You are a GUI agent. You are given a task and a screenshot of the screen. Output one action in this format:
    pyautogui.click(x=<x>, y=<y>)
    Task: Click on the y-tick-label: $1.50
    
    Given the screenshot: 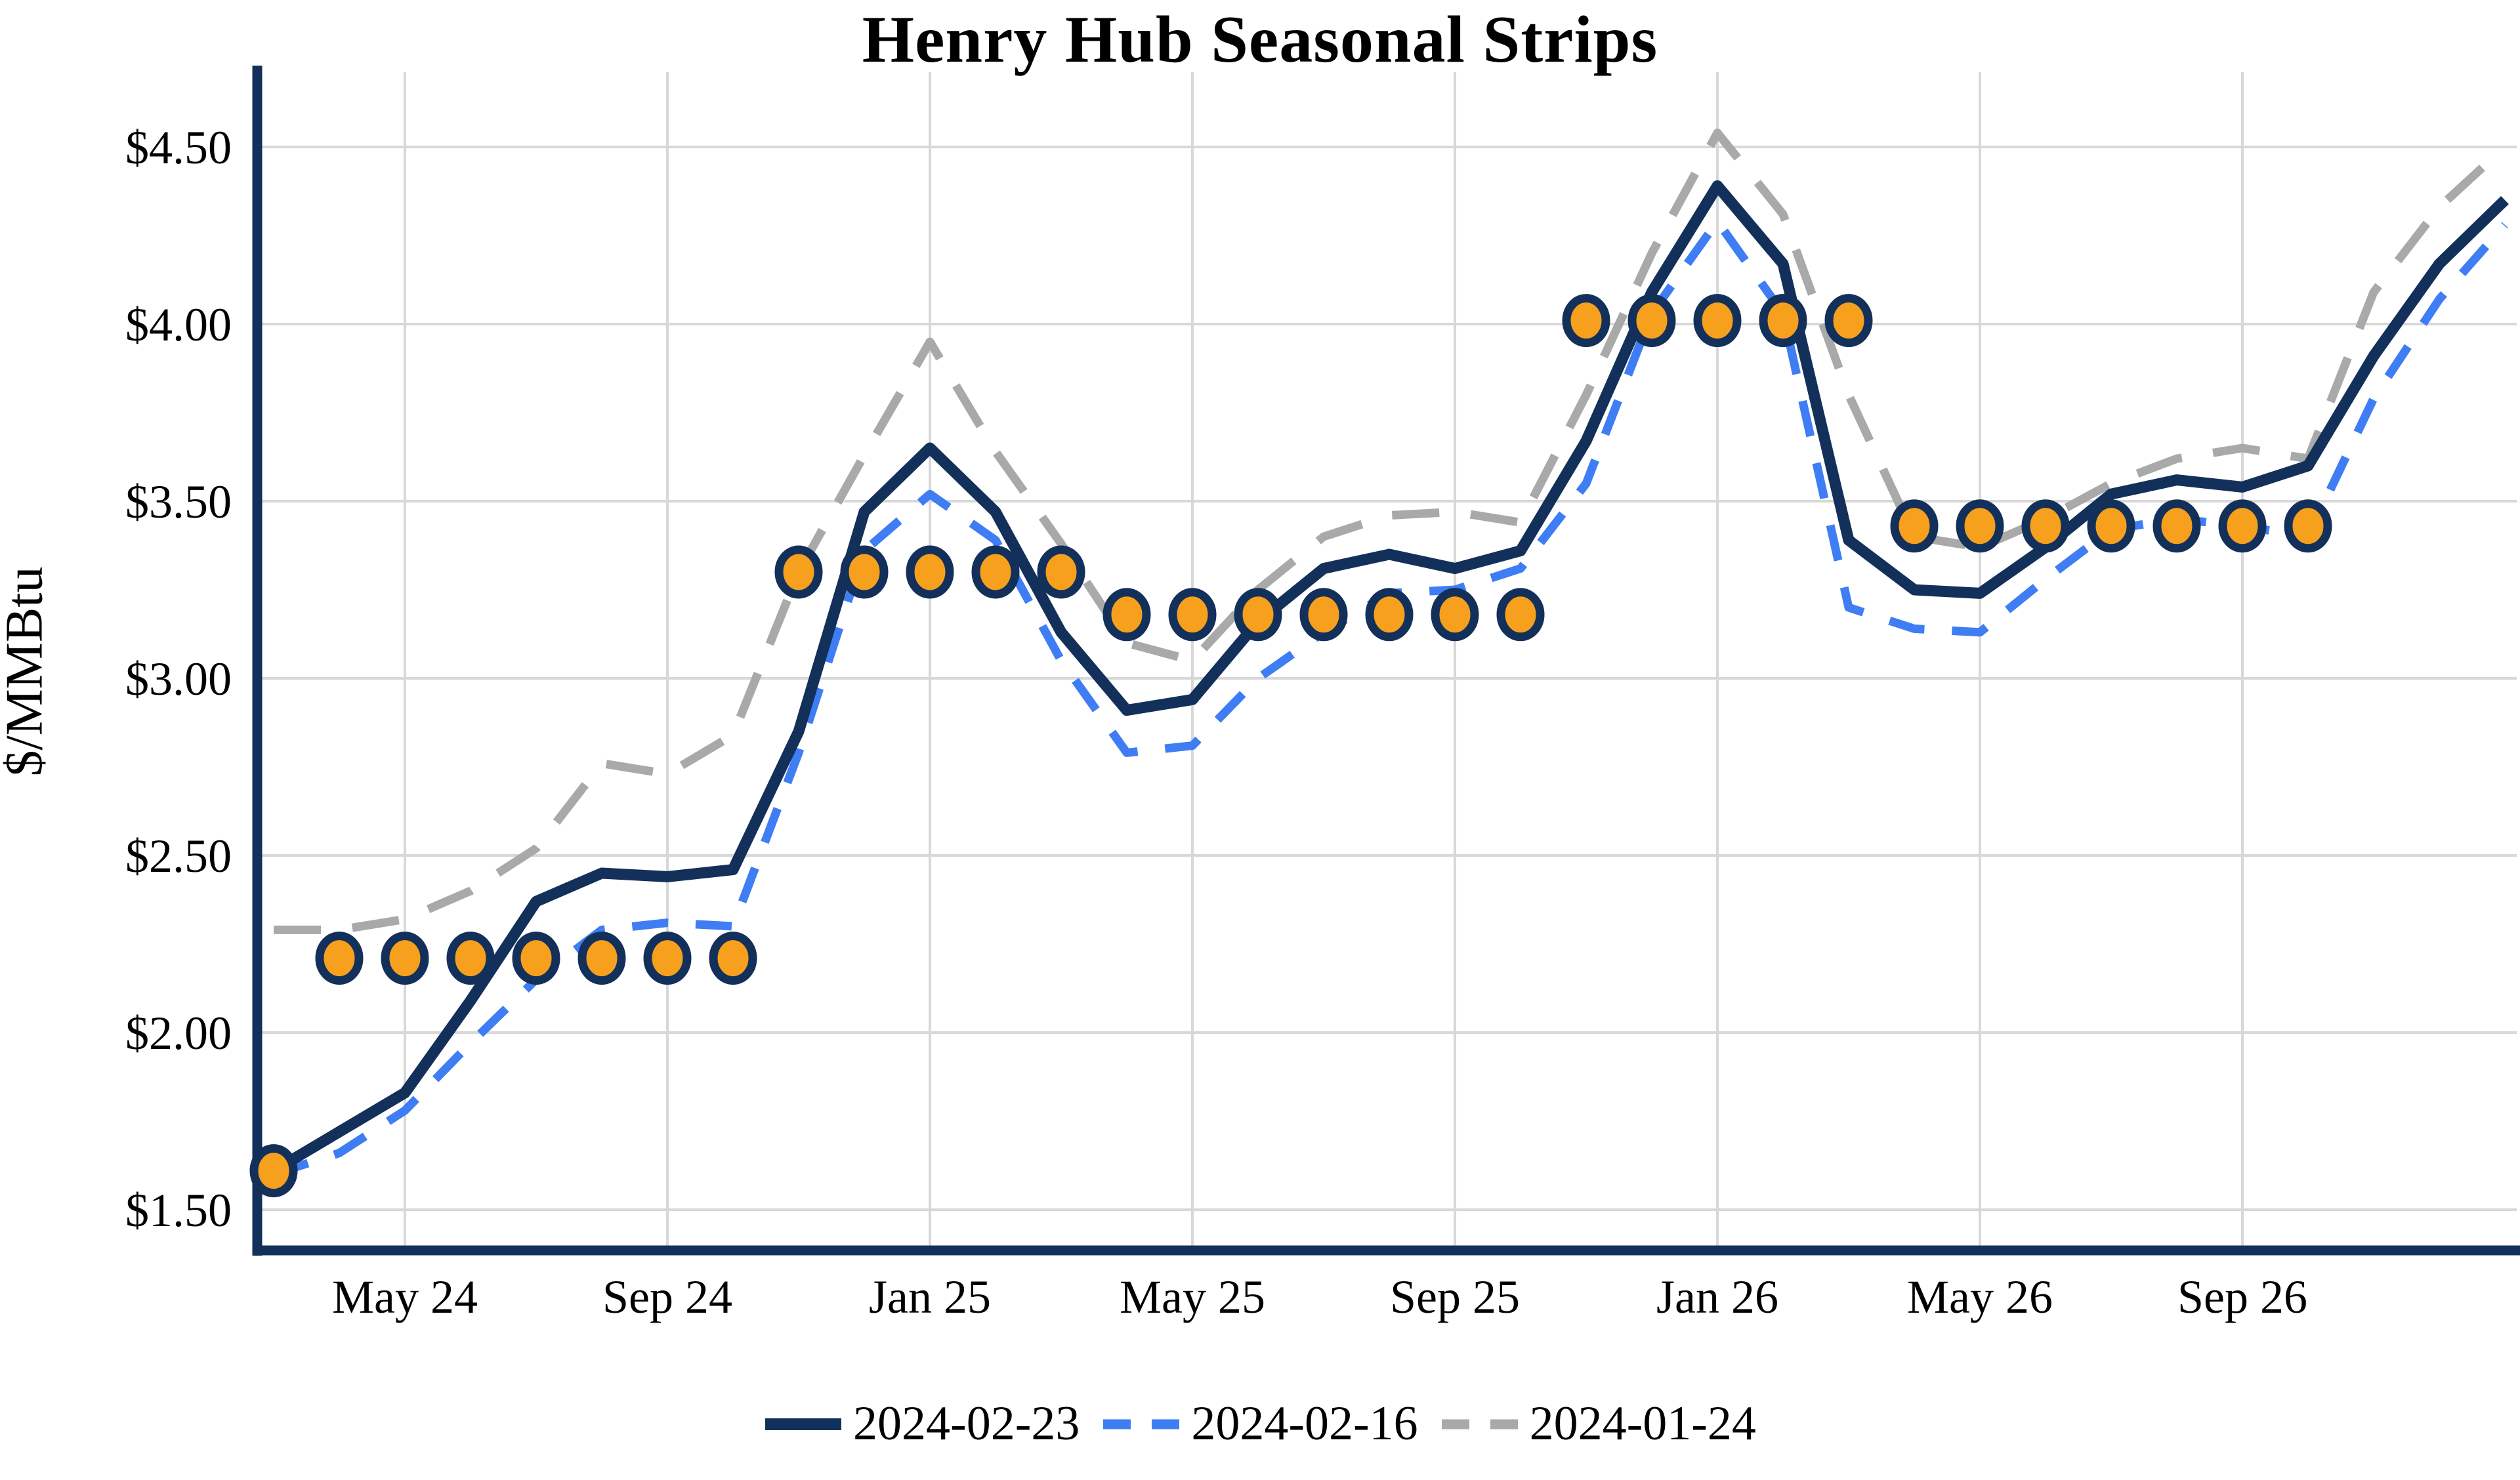 What is the action you would take?
    pyautogui.click(x=178, y=1210)
    